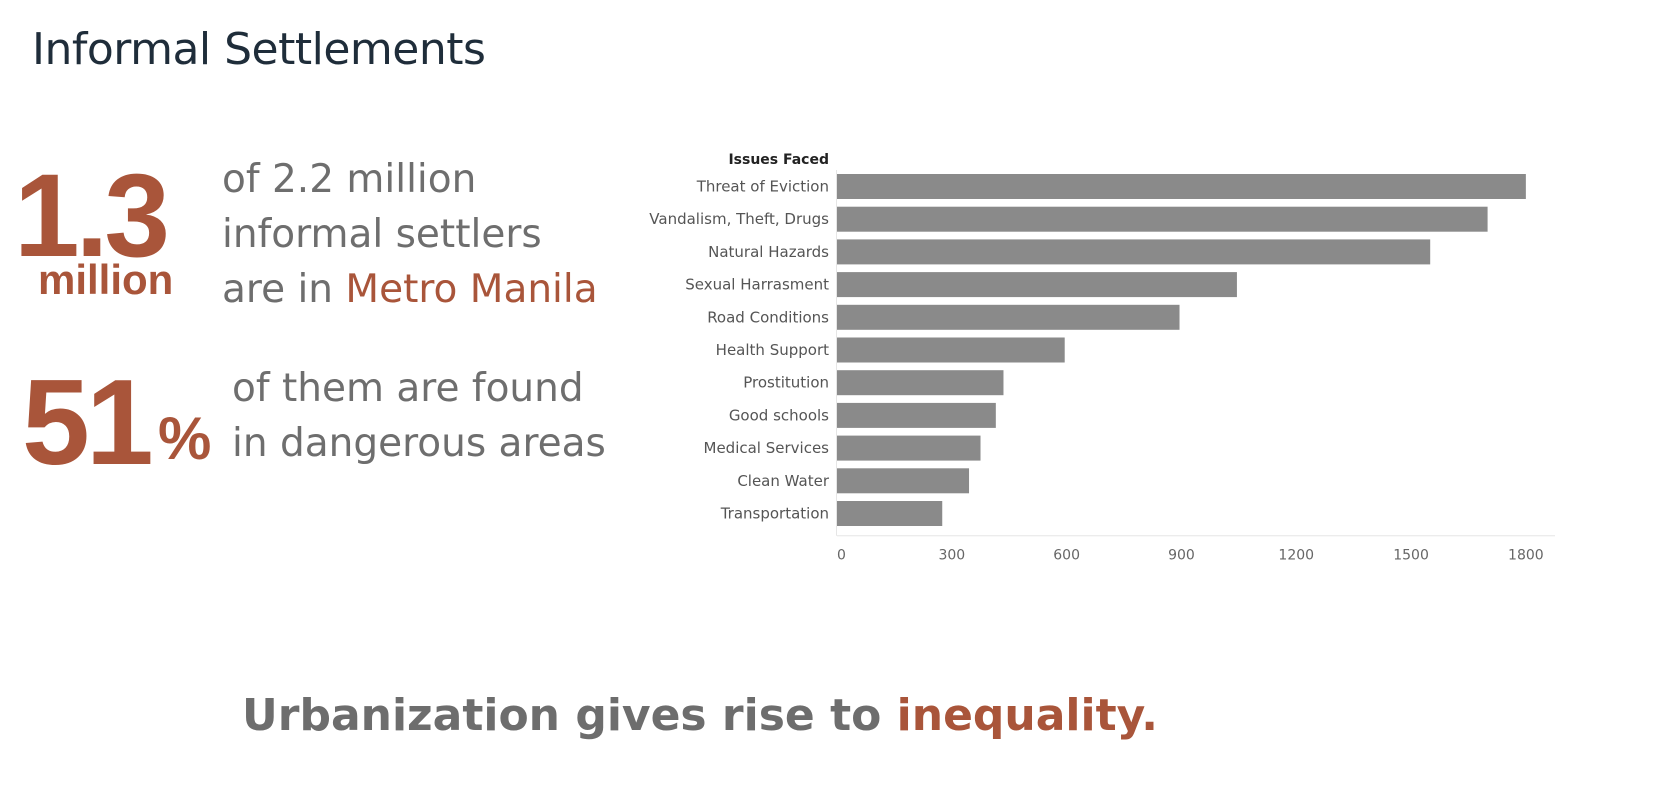 The width and height of the screenshot is (1665, 785). I want to click on stat-settlers-number: 1.3, so click(92, 216).